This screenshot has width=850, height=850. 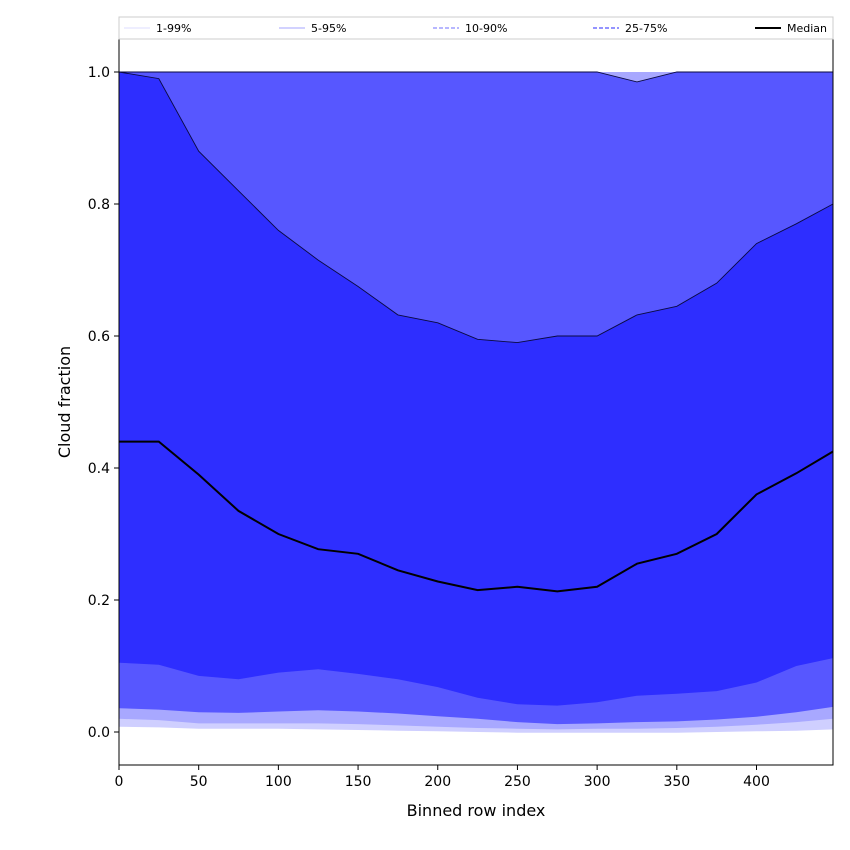 I want to click on y-tick-label: 0.6, so click(x=99, y=337).